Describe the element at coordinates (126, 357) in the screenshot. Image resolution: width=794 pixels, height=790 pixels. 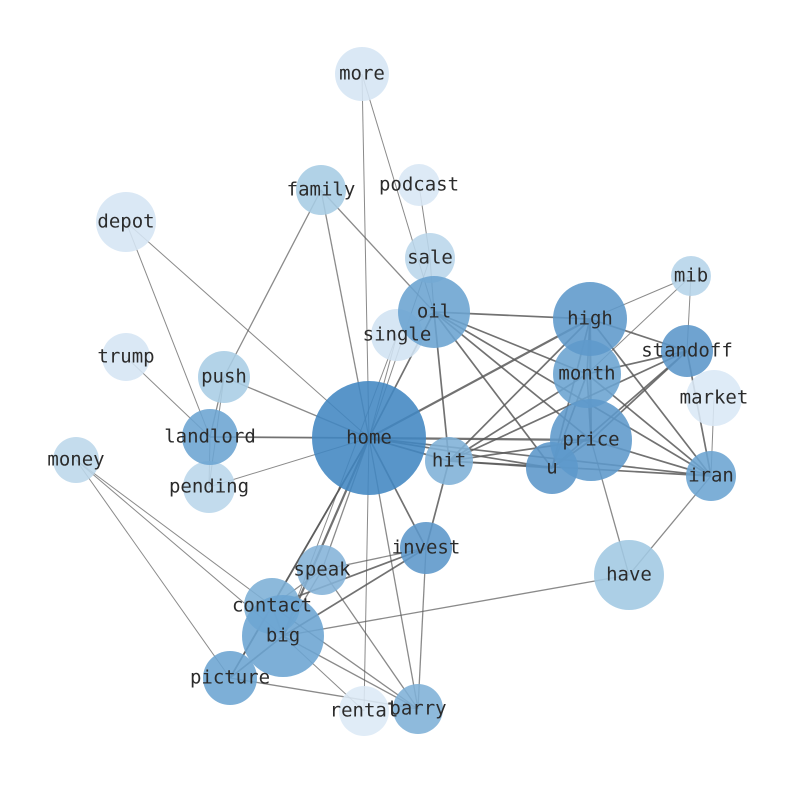
I see `graph-node-trump` at that location.